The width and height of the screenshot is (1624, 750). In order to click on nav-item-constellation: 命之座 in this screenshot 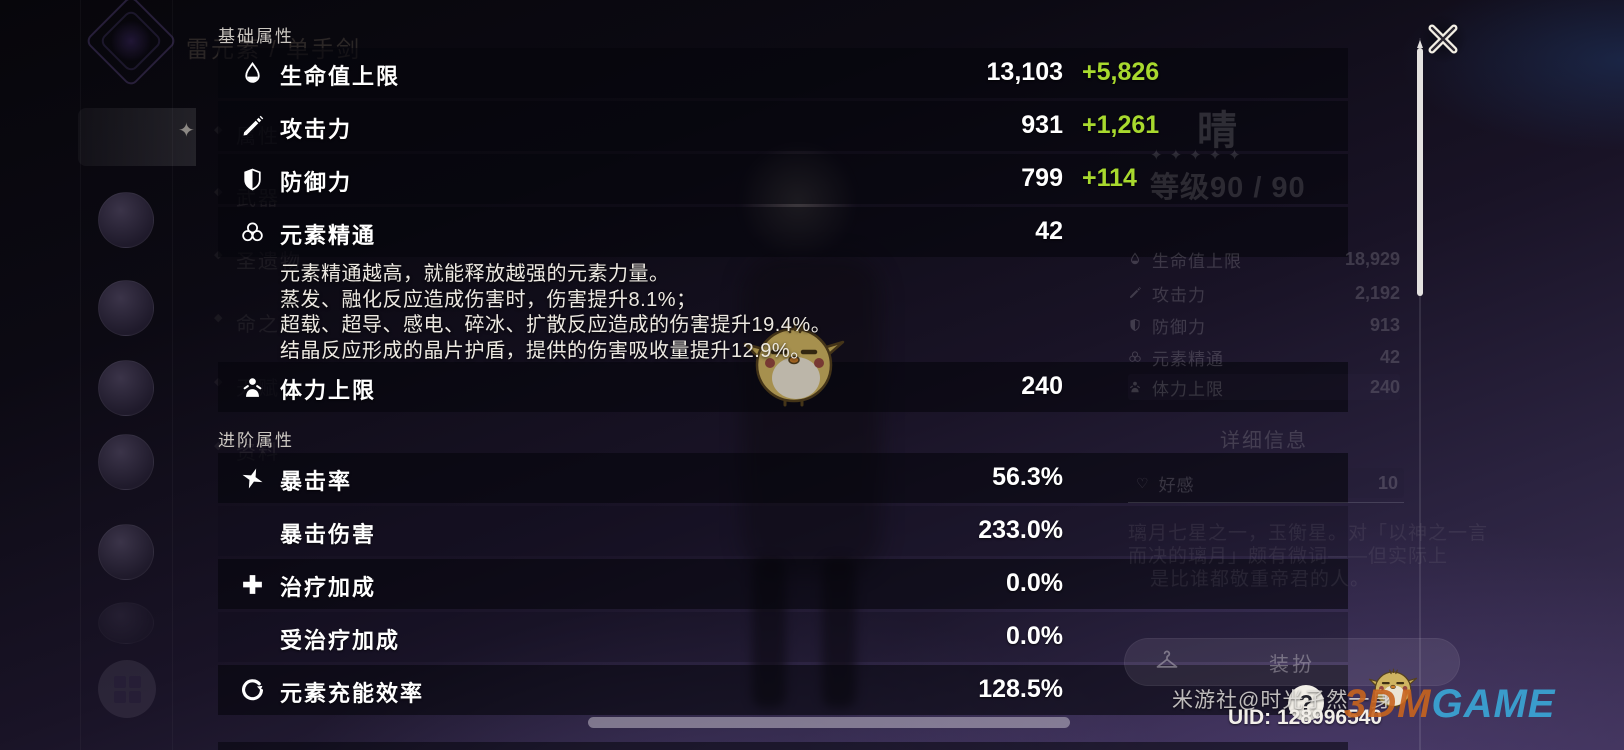, I will do `click(258, 322)`.